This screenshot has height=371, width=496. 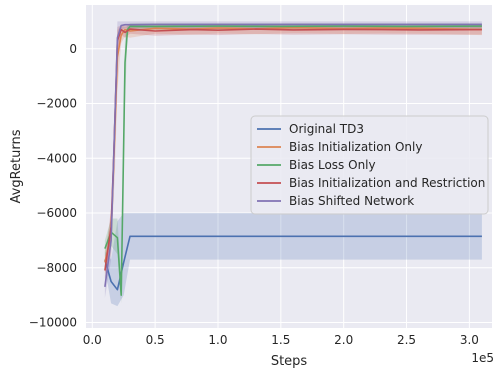 I want to click on y-axis-label: AvgReturns, so click(x=16, y=166).